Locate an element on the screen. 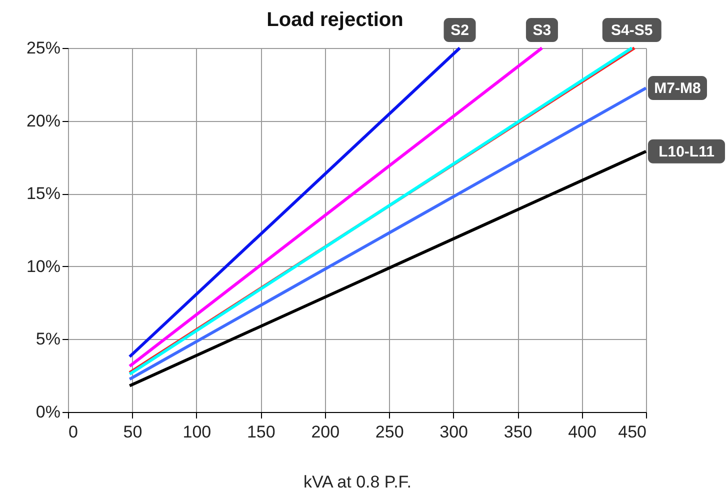  series-label: S2 is located at coordinates (459, 30).